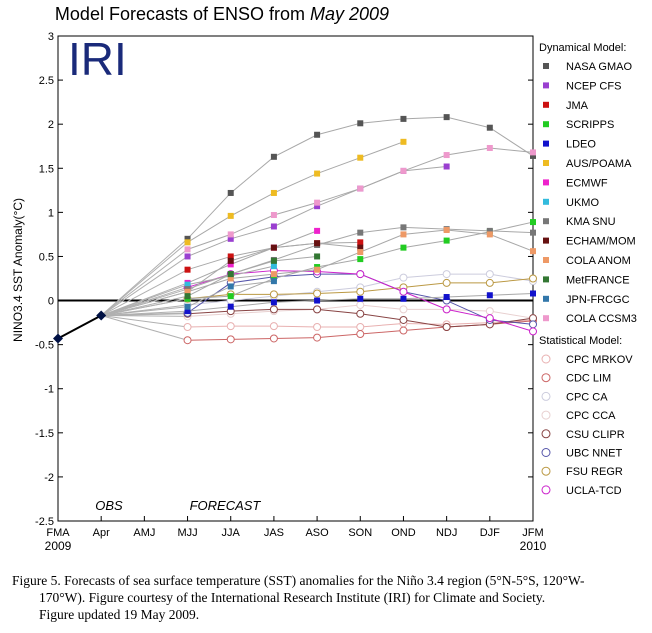 This screenshot has height=633, width=652. Describe the element at coordinates (566, 106) in the screenshot. I see `legend-item: JMA` at that location.